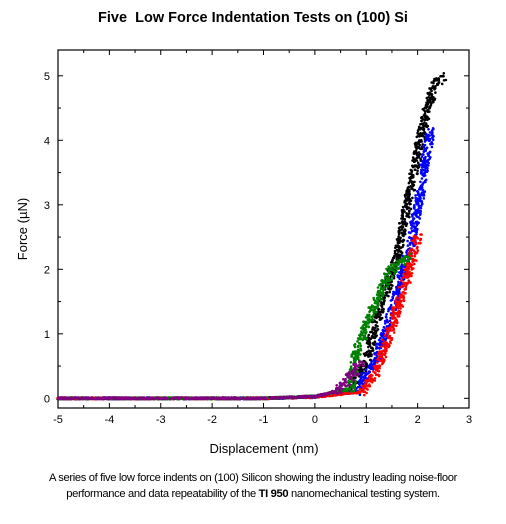 This screenshot has height=524, width=506. What do you see at coordinates (366, 420) in the screenshot?
I see `x-tick-label: 1` at bounding box center [366, 420].